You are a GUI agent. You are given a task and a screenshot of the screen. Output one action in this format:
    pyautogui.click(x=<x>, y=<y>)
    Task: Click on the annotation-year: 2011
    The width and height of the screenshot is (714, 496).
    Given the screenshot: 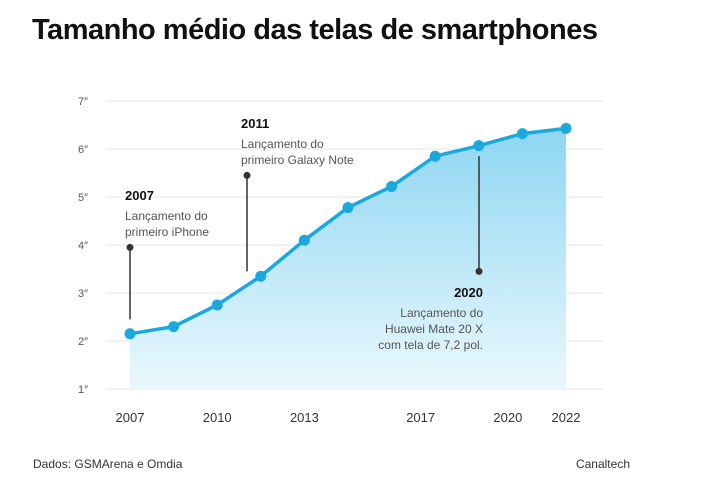 What is the action you would take?
    pyautogui.click(x=255, y=123)
    